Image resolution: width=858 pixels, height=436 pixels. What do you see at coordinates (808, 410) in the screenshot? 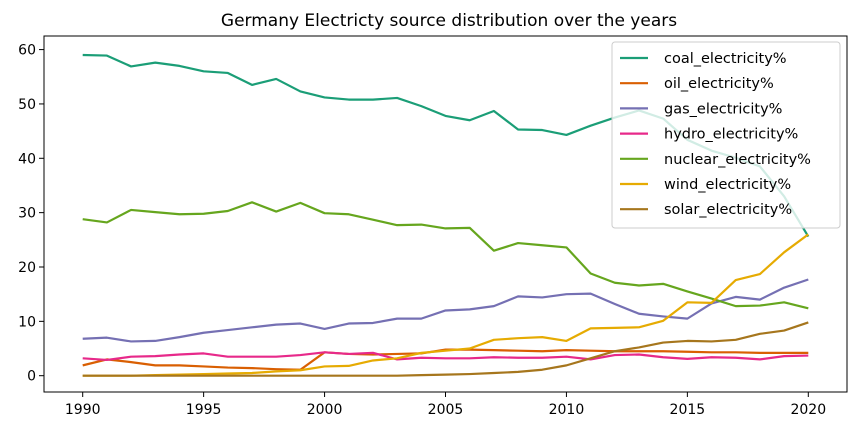
I see `x-tick-label: 2020` at bounding box center [808, 410].